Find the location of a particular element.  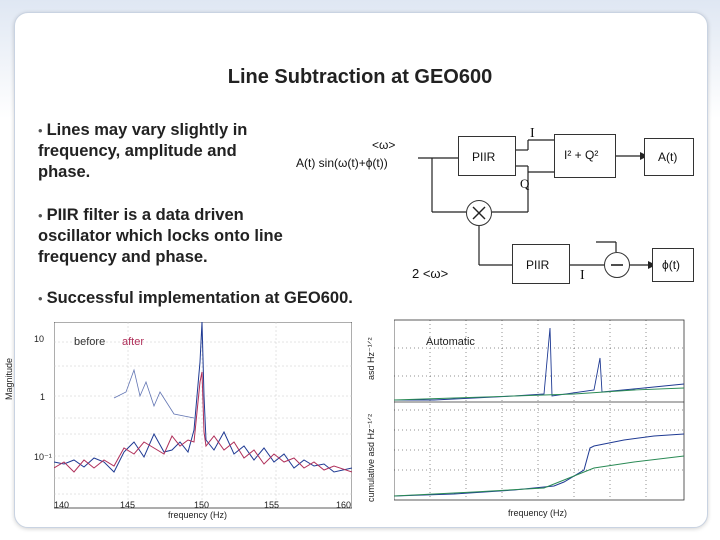

amp-output-box is located at coordinates (669, 157).